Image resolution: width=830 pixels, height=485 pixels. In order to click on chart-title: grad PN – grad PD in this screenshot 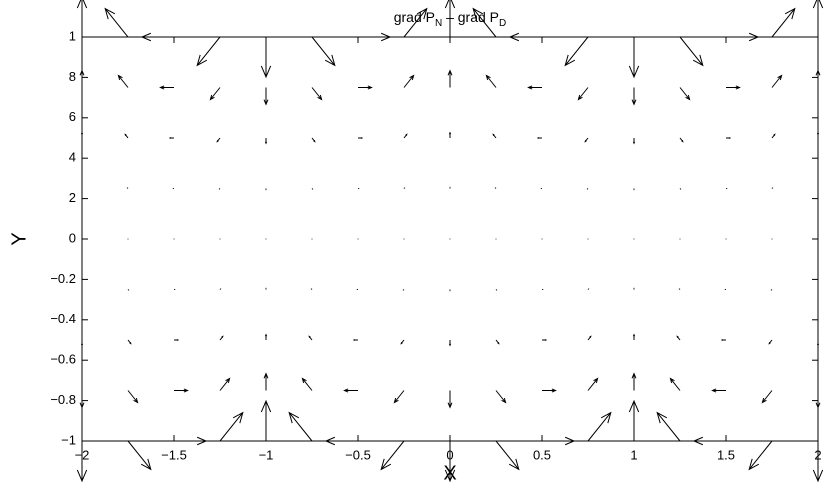, I will do `click(450, 19)`.